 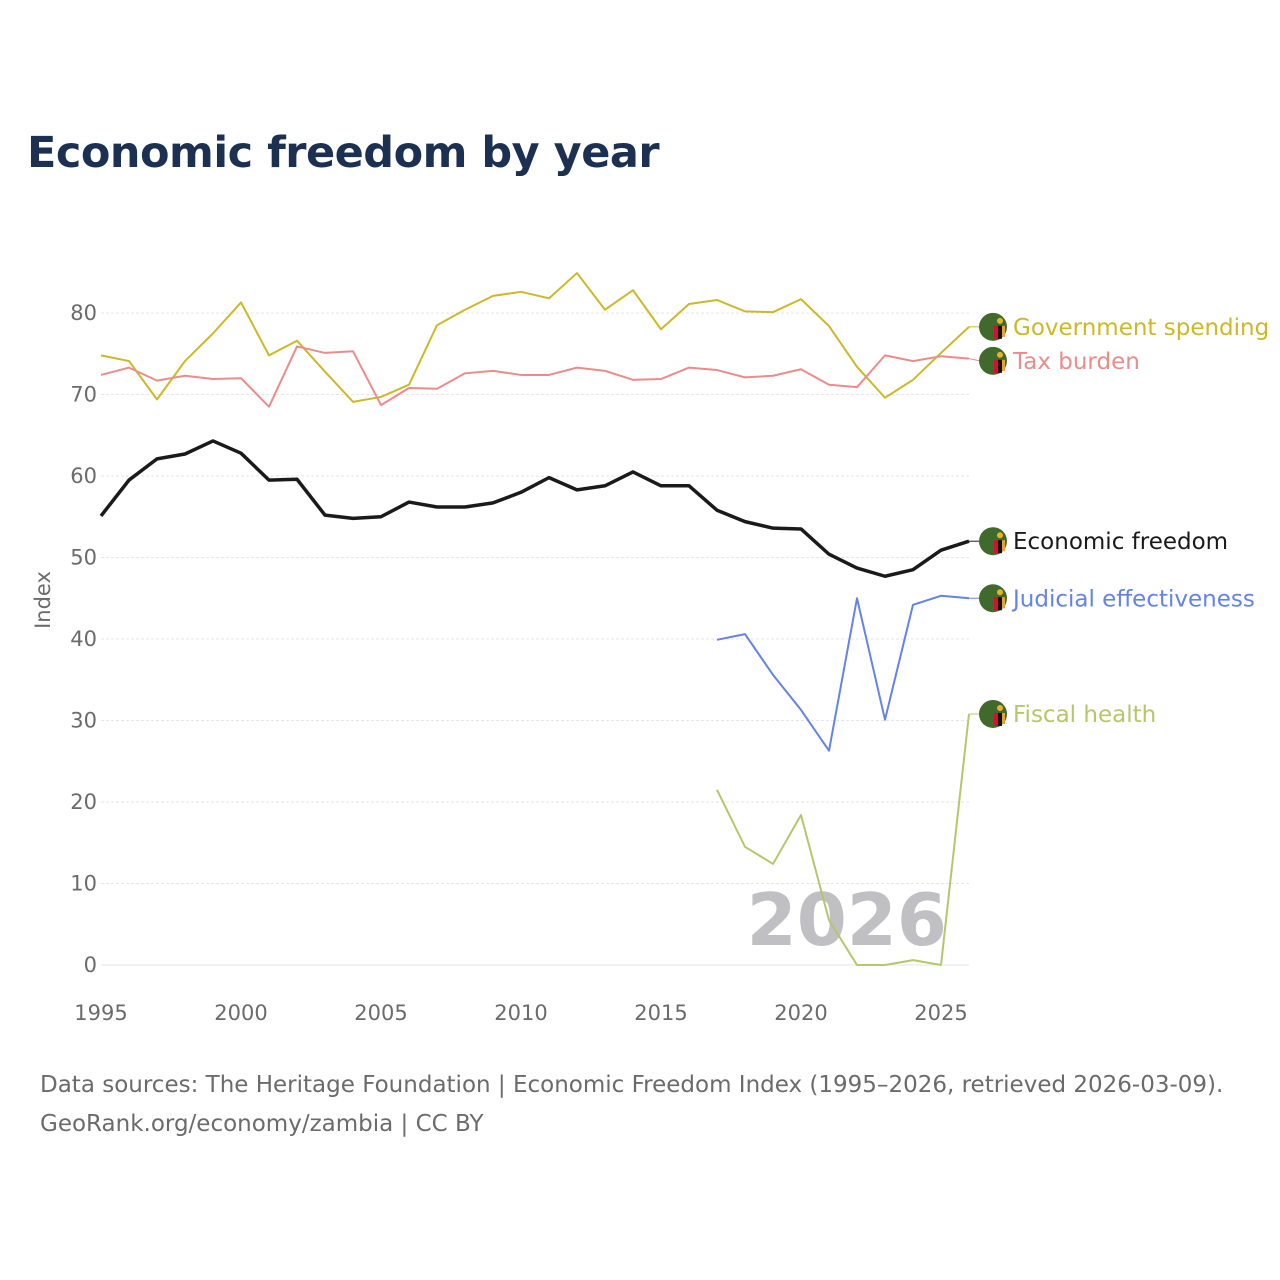 I want to click on series-label: Economic freedom, so click(x=1120, y=542).